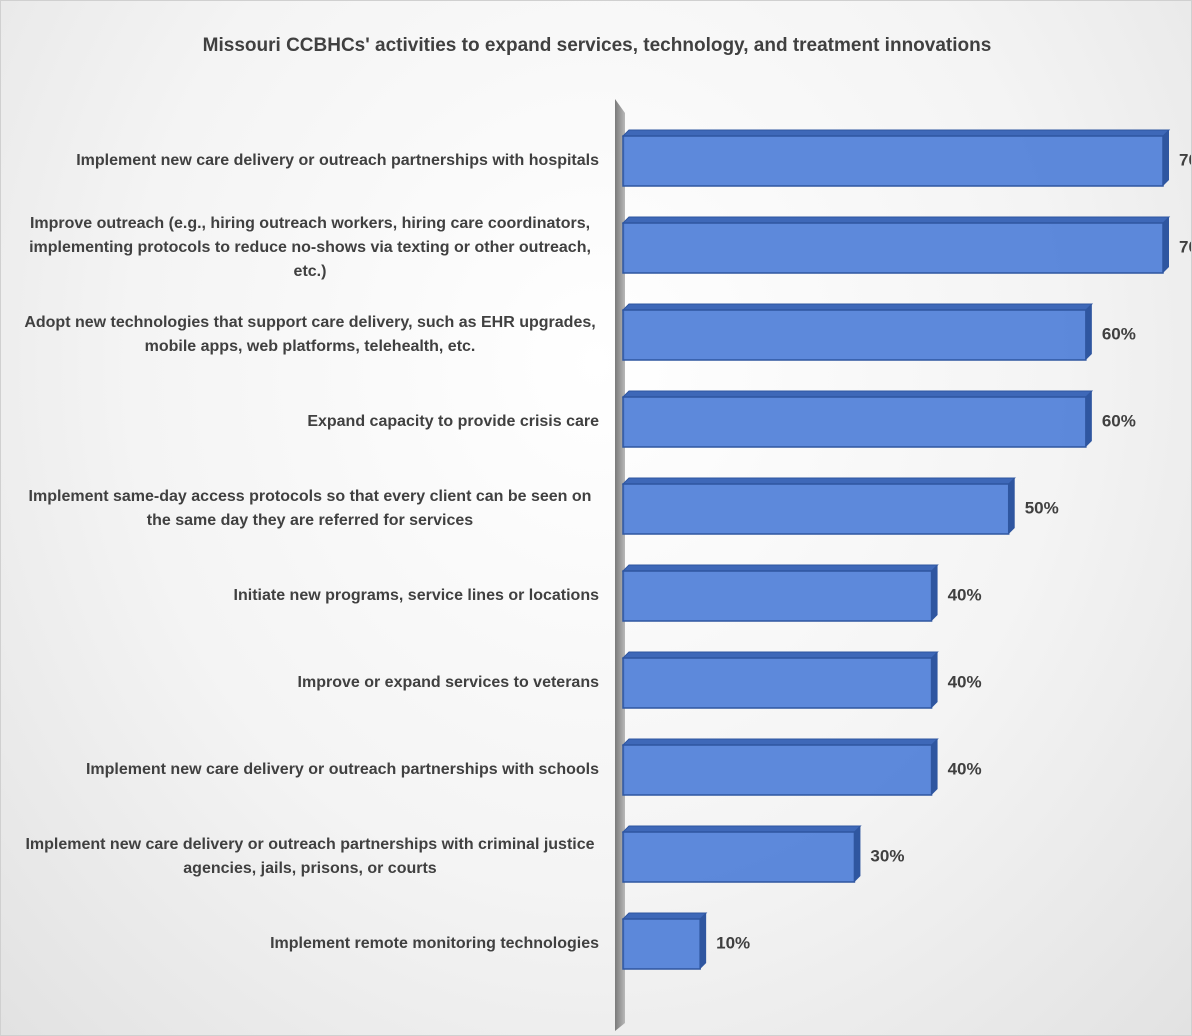 The height and width of the screenshot is (1036, 1192). Describe the element at coordinates (733, 942) in the screenshot. I see `value-label: 10%` at that location.